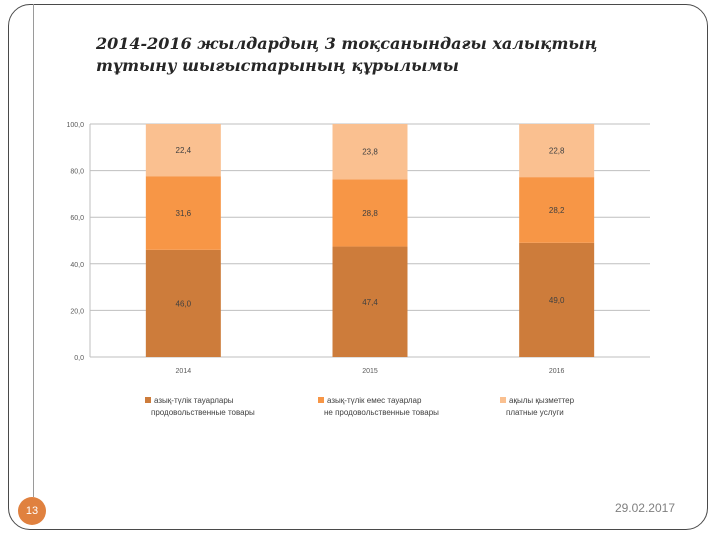 This screenshot has height=540, width=720. I want to click on data-label: 31,6, so click(184, 213).